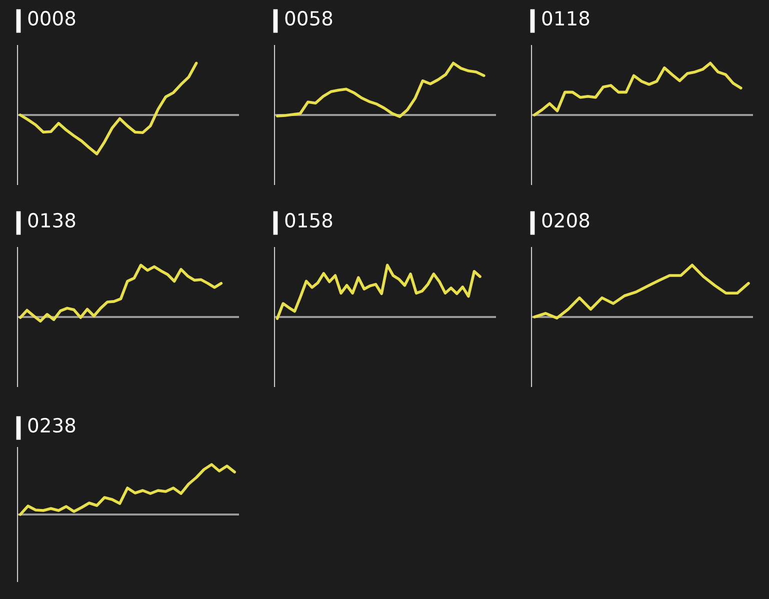  What do you see at coordinates (308, 18) in the screenshot?
I see `chart-title: 0058` at bounding box center [308, 18].